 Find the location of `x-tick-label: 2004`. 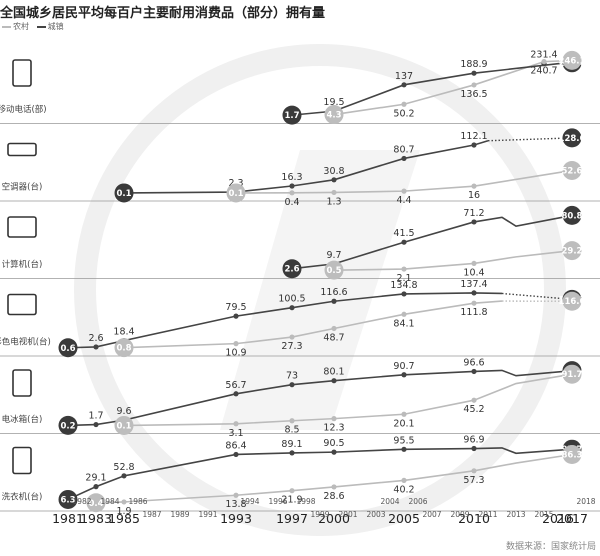

x-tick-label: 2004 is located at coordinates (389, 501).